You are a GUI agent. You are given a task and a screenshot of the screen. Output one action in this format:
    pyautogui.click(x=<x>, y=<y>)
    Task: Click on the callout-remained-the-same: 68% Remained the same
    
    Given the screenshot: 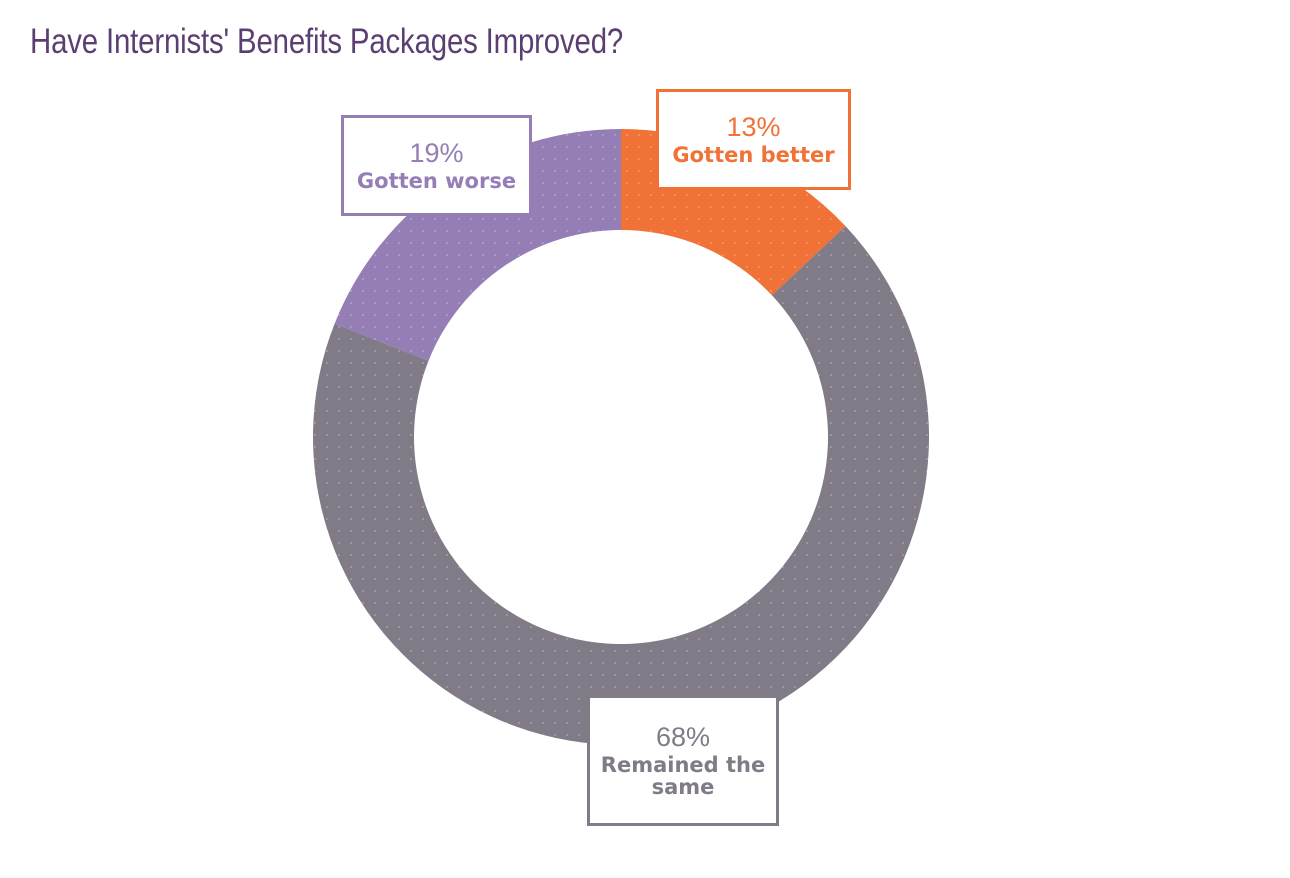 What is the action you would take?
    pyautogui.click(x=683, y=760)
    